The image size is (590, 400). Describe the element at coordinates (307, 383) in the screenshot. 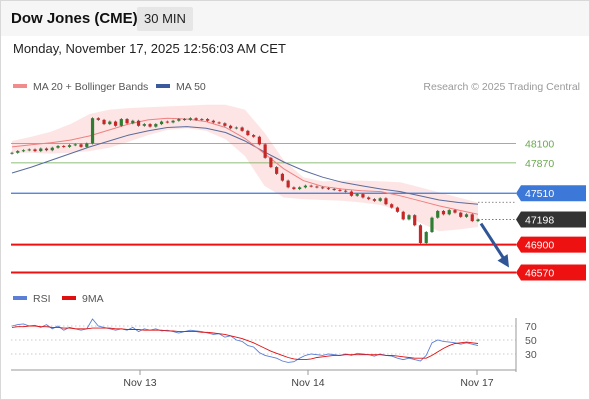

I see `time-tick-label: Nov 14` at that location.